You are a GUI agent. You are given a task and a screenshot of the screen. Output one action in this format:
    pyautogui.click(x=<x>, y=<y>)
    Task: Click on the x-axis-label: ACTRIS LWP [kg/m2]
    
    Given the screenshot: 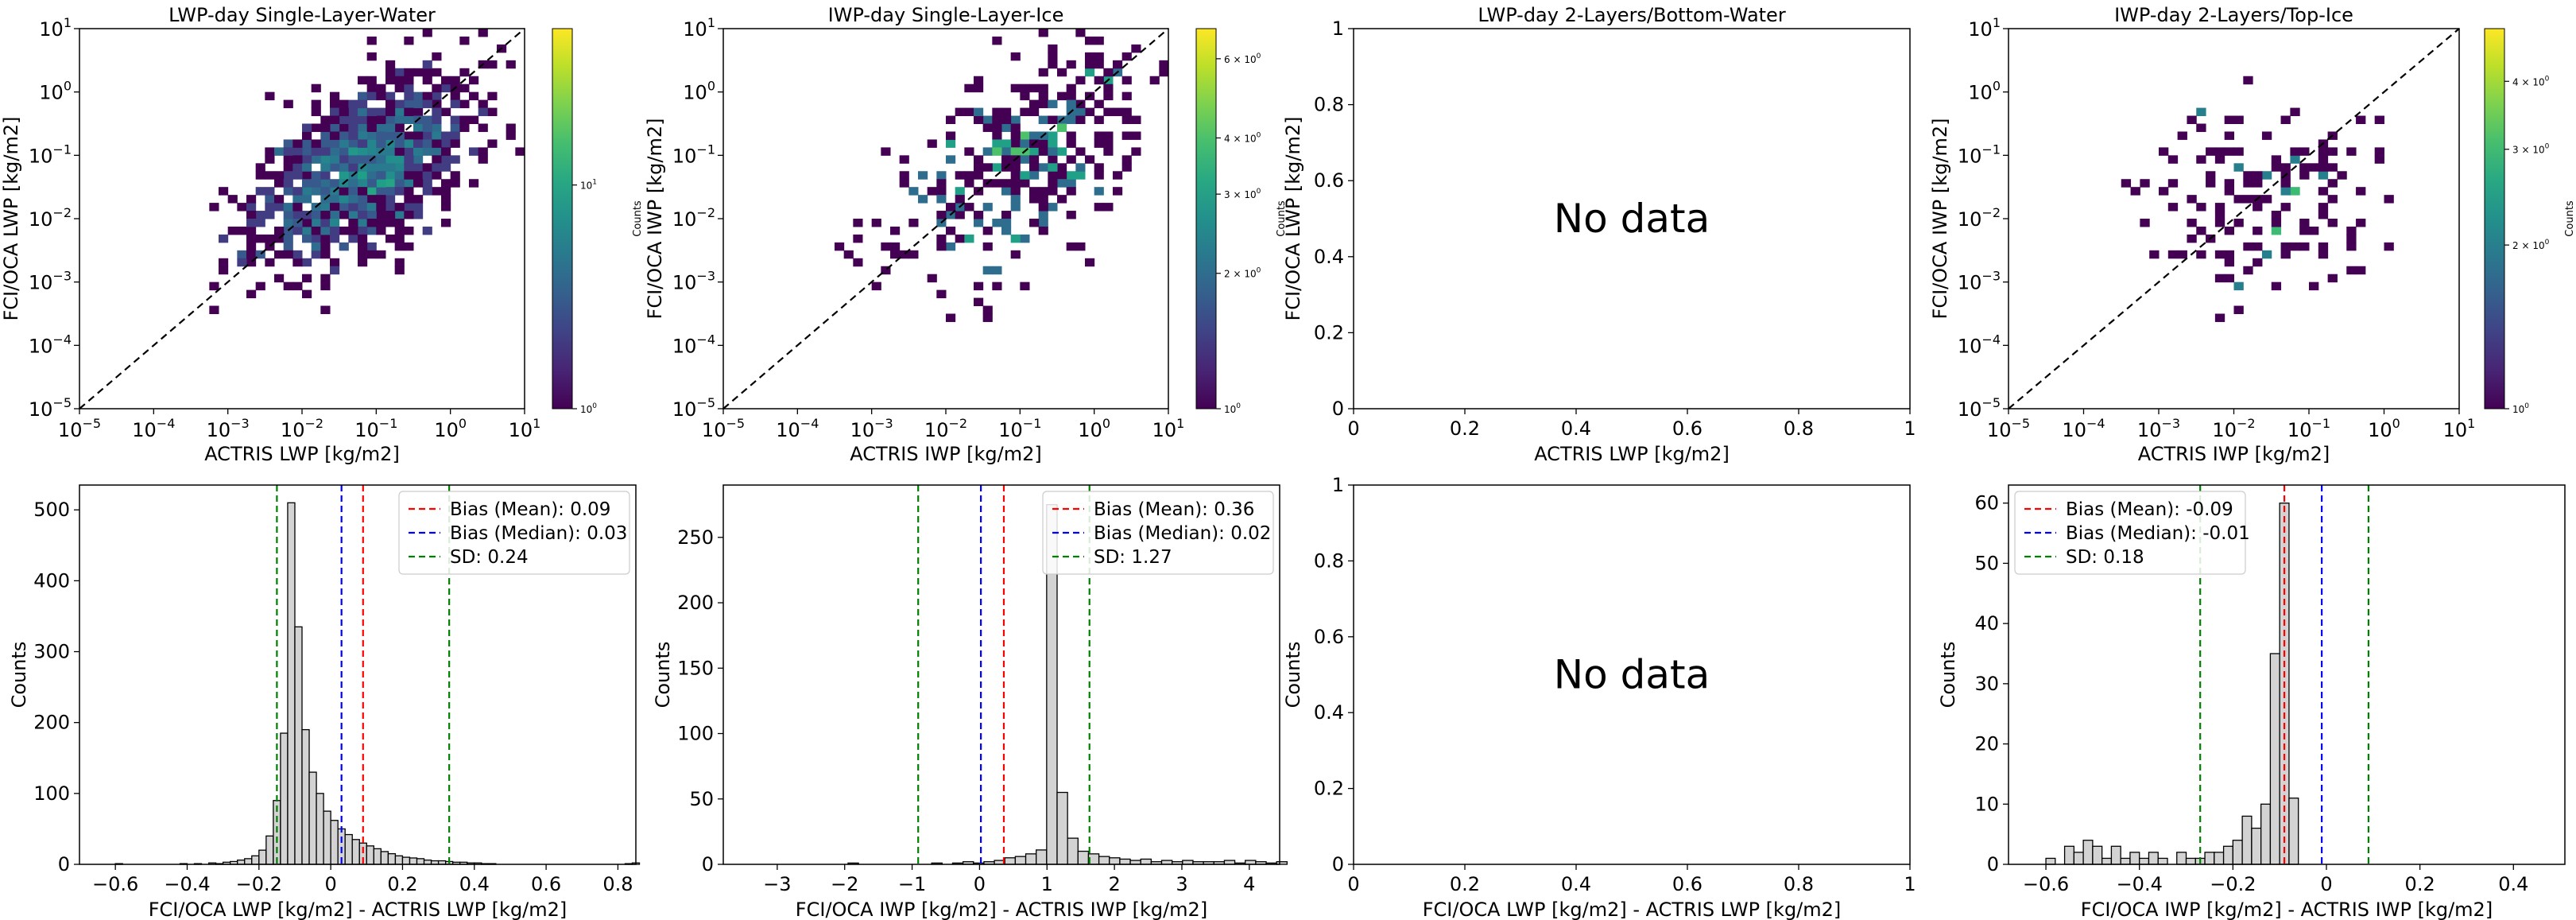 What is the action you would take?
    pyautogui.click(x=1632, y=454)
    